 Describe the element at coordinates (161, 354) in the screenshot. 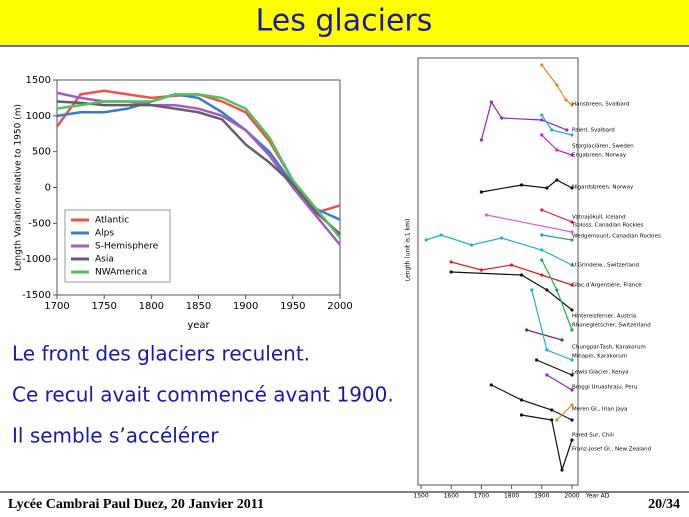

I see `body-text: Le front des glaciers reculent.` at that location.